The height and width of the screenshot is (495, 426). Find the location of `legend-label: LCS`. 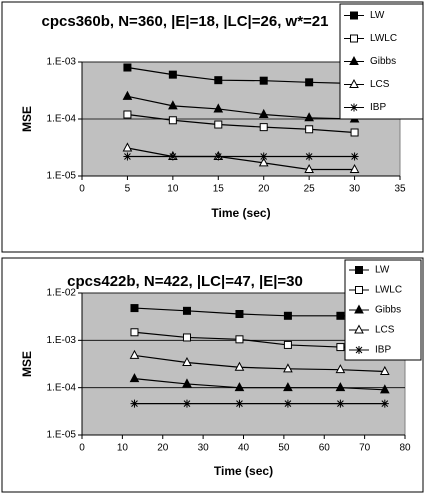

legend-label: LCS is located at coordinates (385, 330).